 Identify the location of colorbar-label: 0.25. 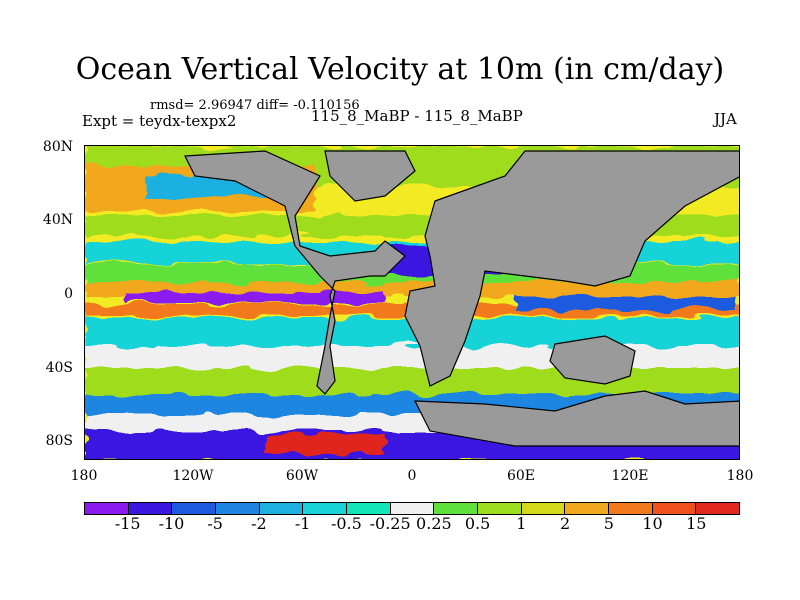
(434, 523).